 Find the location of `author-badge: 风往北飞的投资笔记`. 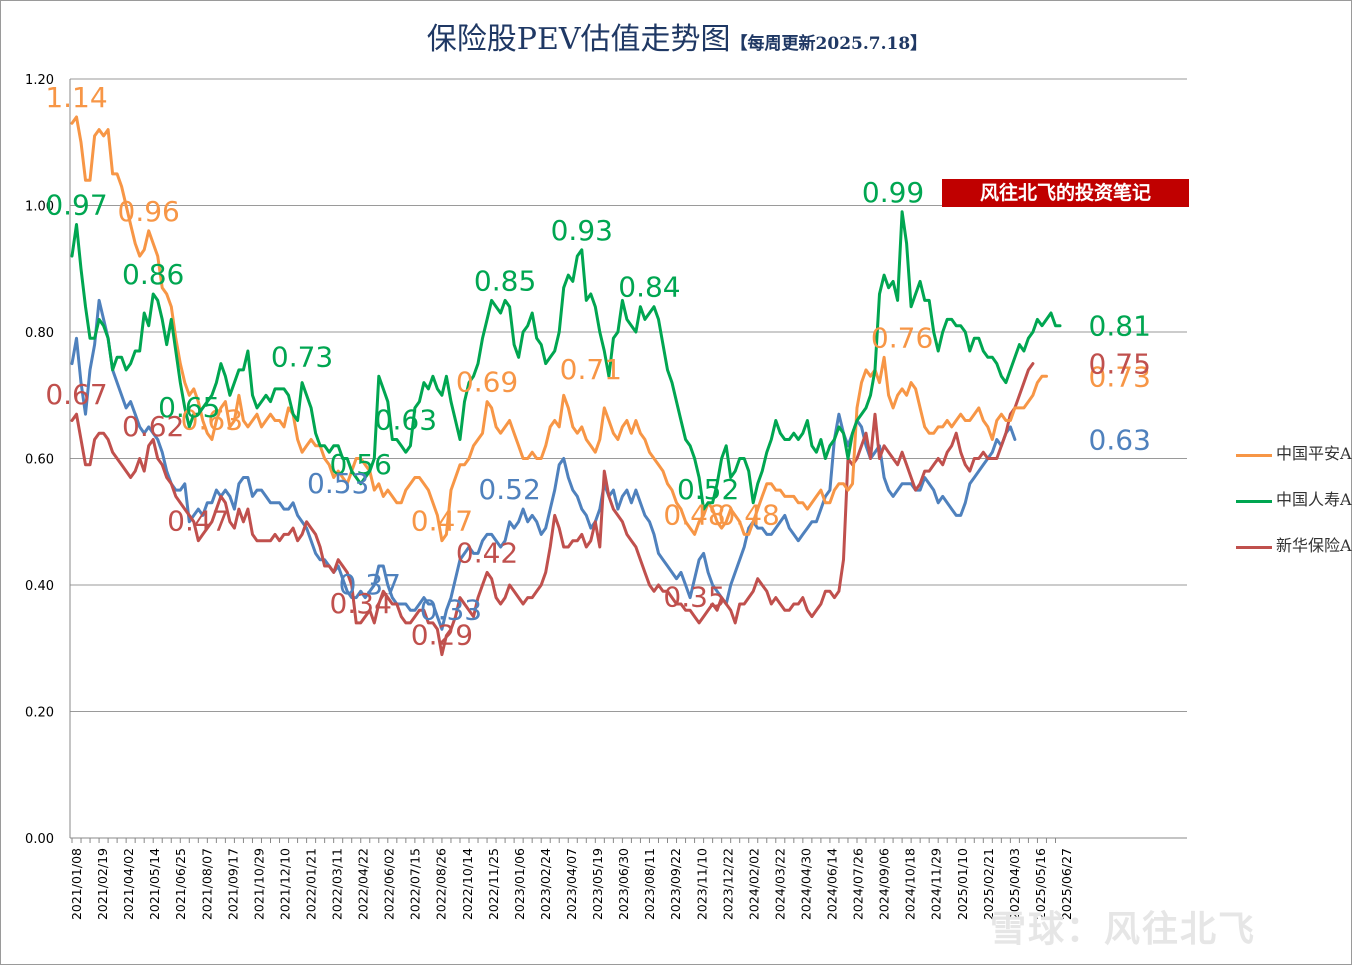

author-badge: 风往北飞的投资笔记 is located at coordinates (1065, 193).